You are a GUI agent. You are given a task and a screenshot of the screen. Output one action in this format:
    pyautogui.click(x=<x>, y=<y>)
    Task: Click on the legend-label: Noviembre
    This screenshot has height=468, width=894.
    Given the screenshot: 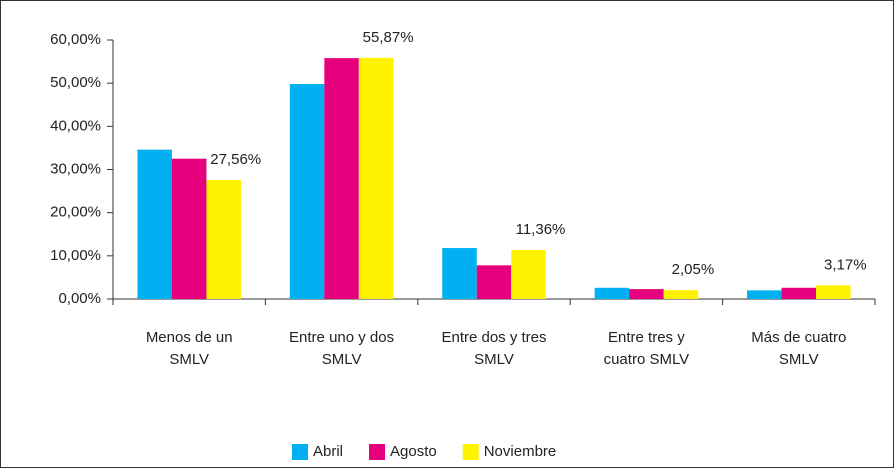 What is the action you would take?
    pyautogui.click(x=520, y=451)
    